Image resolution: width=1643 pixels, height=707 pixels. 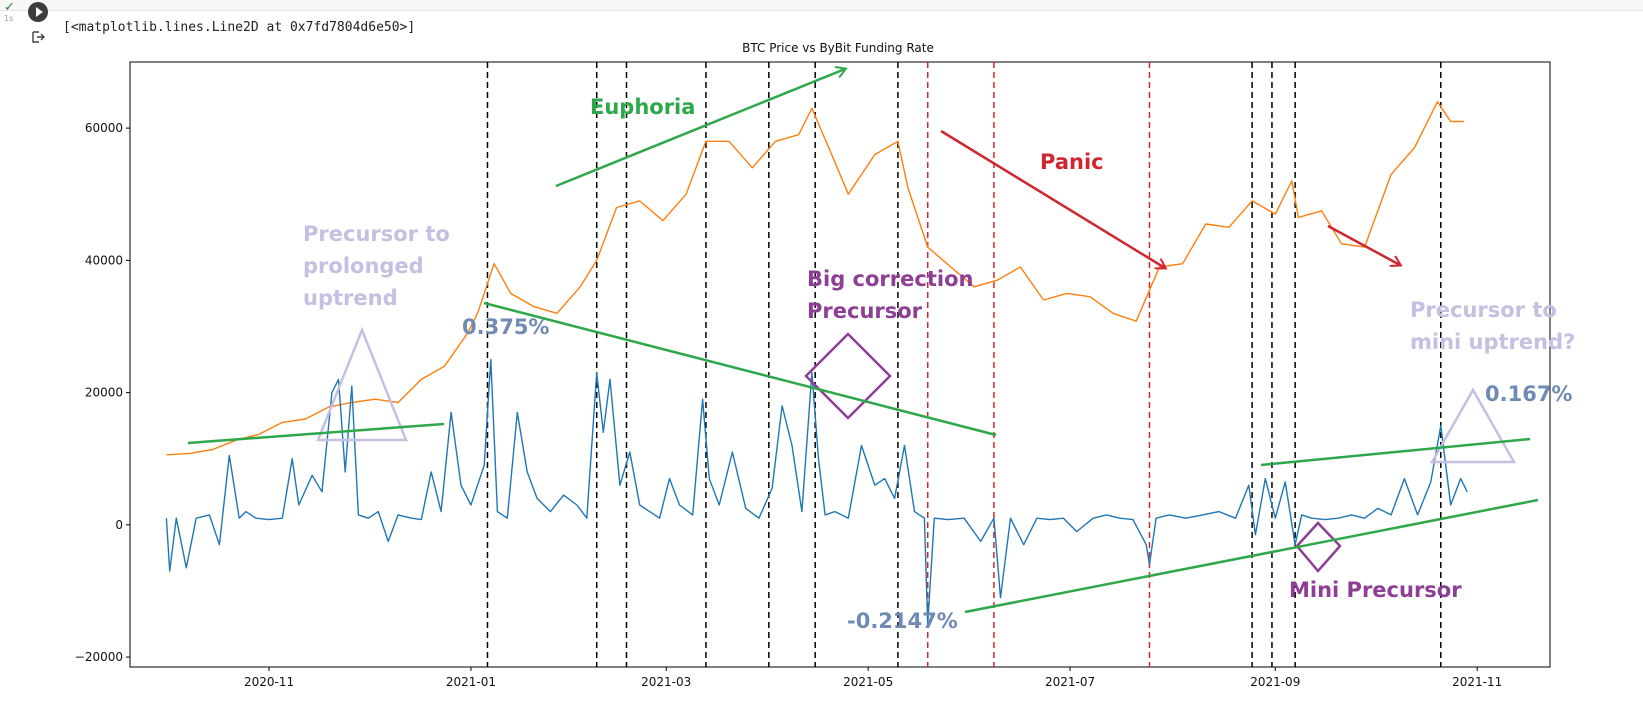 I want to click on x-tick-label: 2021-03, so click(x=666, y=682).